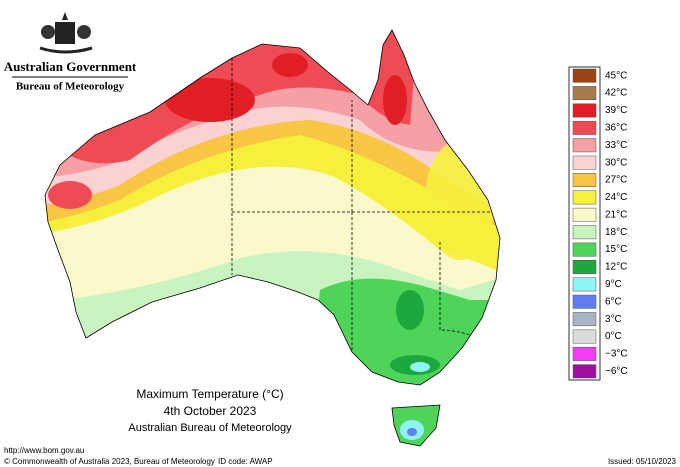 Image resolution: width=680 pixels, height=467 pixels. I want to click on legend-label: 15°C, so click(616, 249).